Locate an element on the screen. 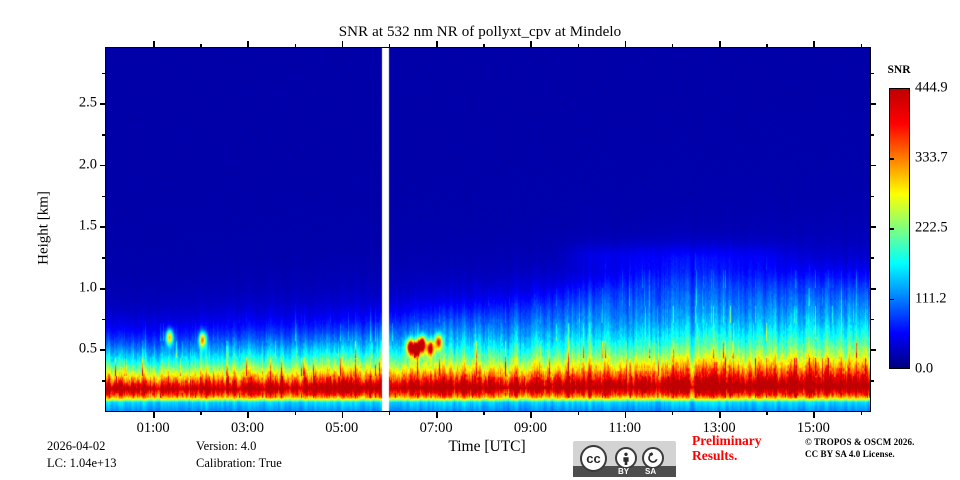 The image size is (960, 480). x-tick-15:00 is located at coordinates (814, 414).